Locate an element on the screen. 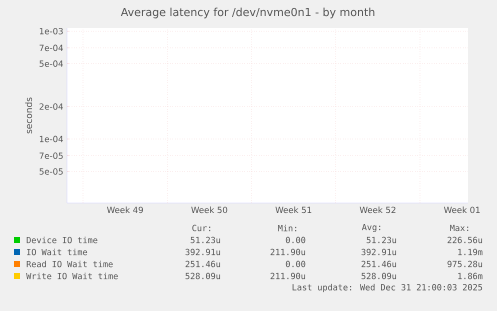 The width and height of the screenshot is (497, 311). y-tick-label: 5e-05 is located at coordinates (51, 171).